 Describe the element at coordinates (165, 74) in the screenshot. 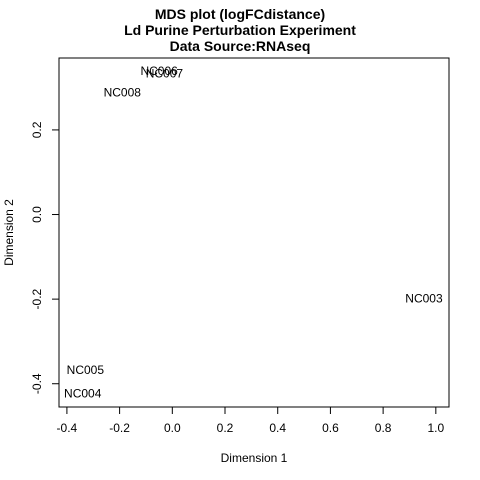

I see `point-label-nc007: NC007` at that location.